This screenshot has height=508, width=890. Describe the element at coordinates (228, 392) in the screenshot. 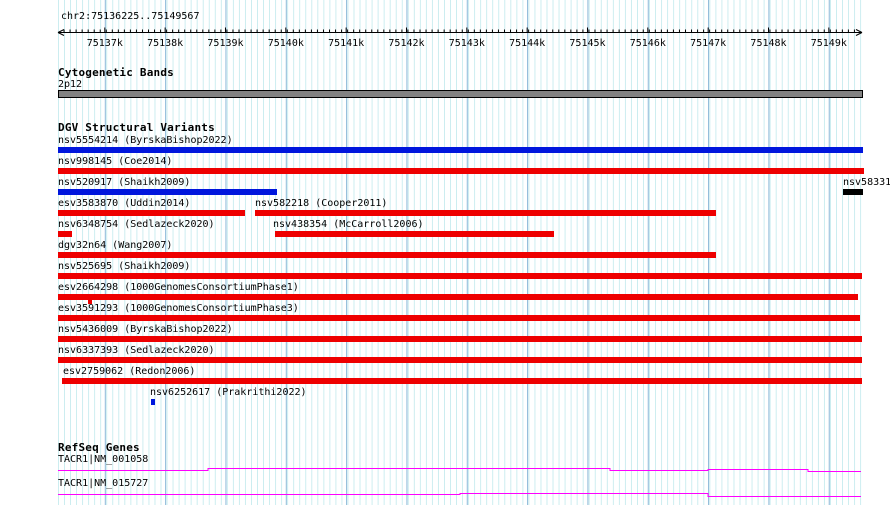

I see `variant-label: nsv6252617 (Prakrithi2022)` at that location.